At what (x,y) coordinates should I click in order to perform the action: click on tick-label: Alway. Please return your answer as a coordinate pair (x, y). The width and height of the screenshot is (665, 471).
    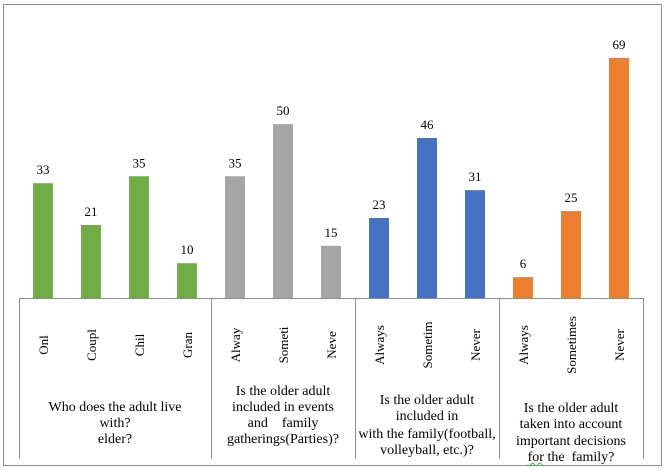
    Looking at the image, I should click on (235, 344).